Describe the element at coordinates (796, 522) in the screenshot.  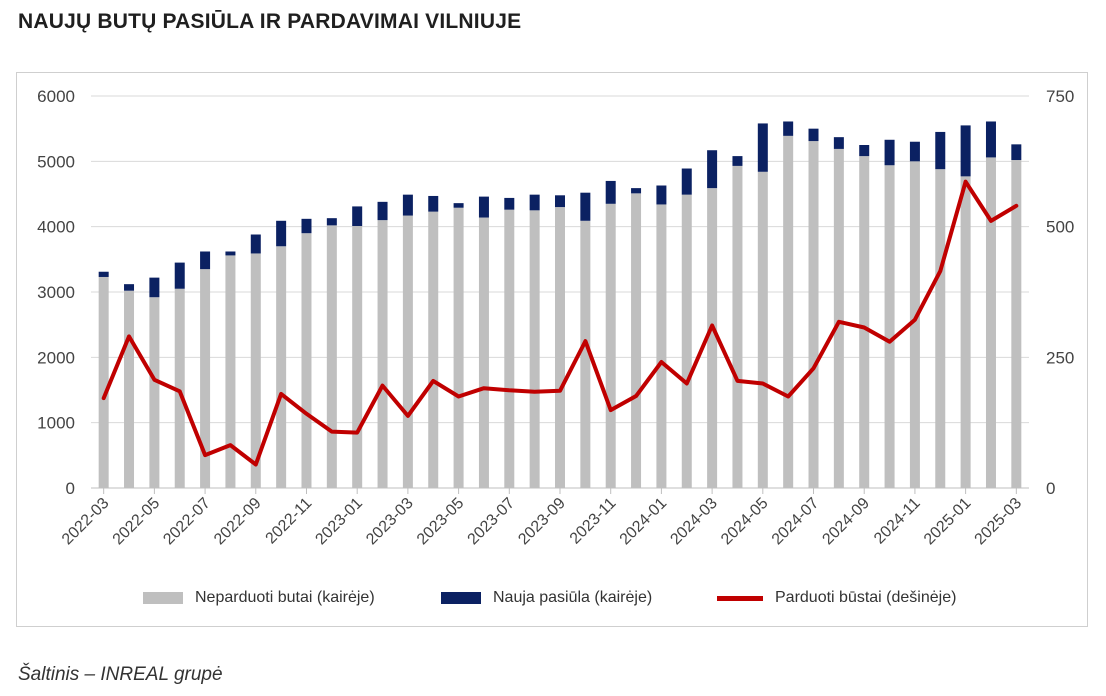
I see `x-tick-label: 2024-07` at that location.